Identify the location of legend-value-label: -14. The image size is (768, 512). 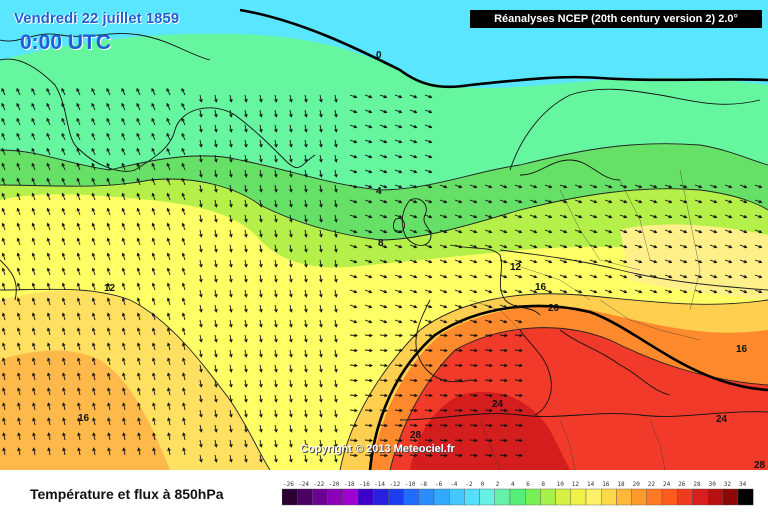
(379, 484).